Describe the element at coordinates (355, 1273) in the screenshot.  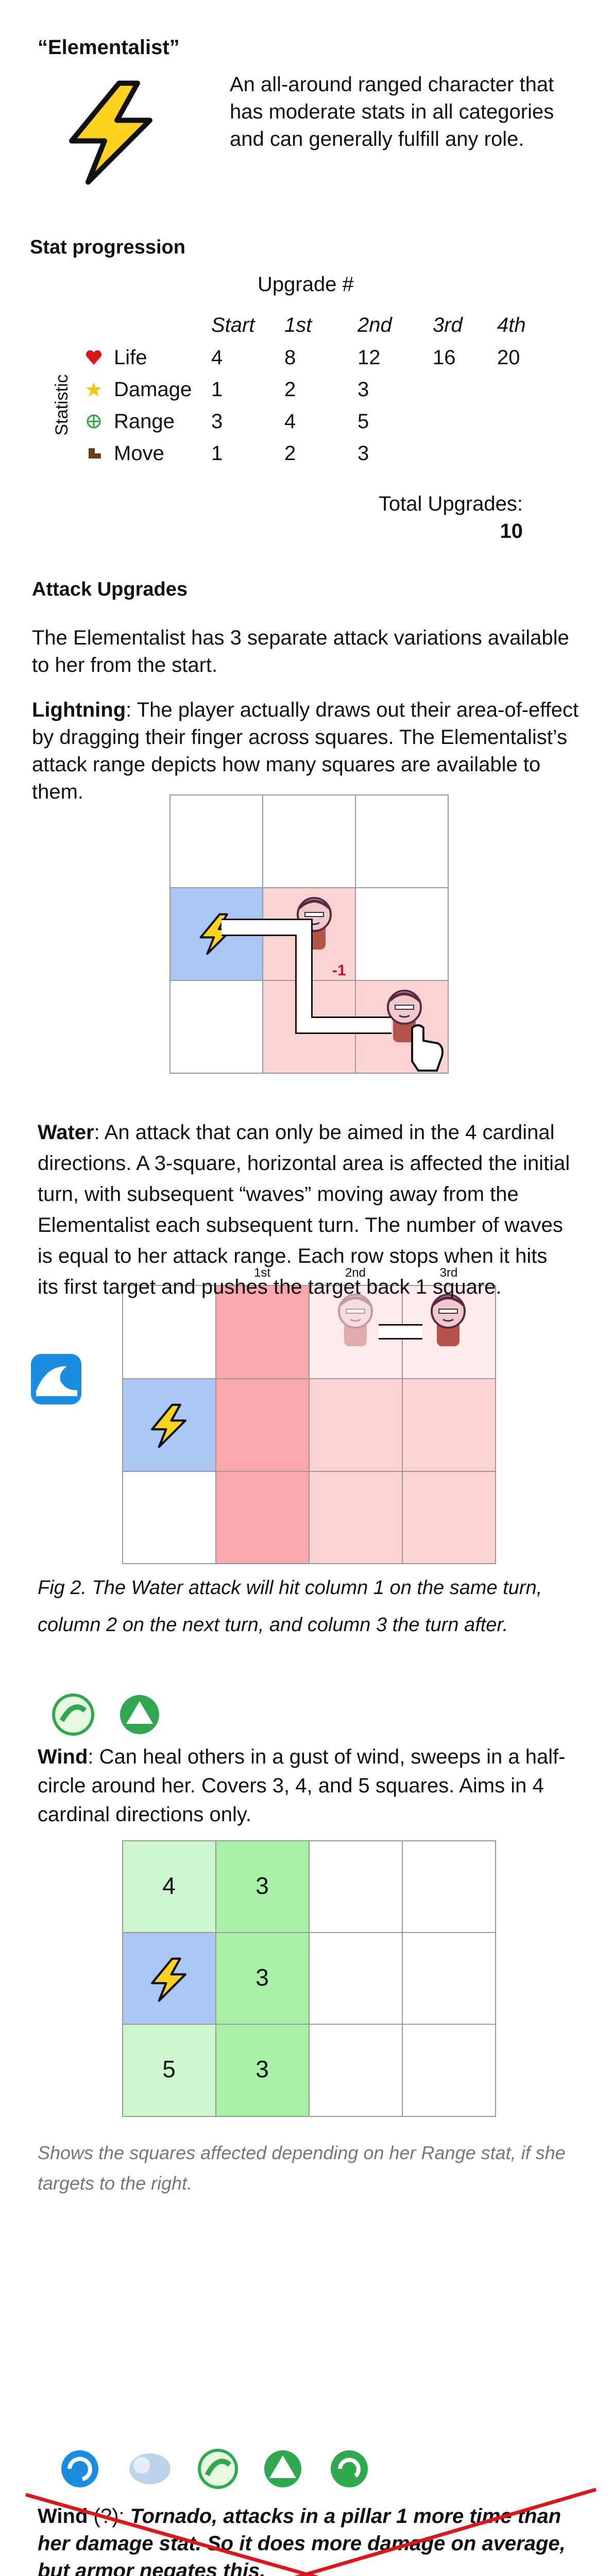
I see `column-label: 2nd` at that location.